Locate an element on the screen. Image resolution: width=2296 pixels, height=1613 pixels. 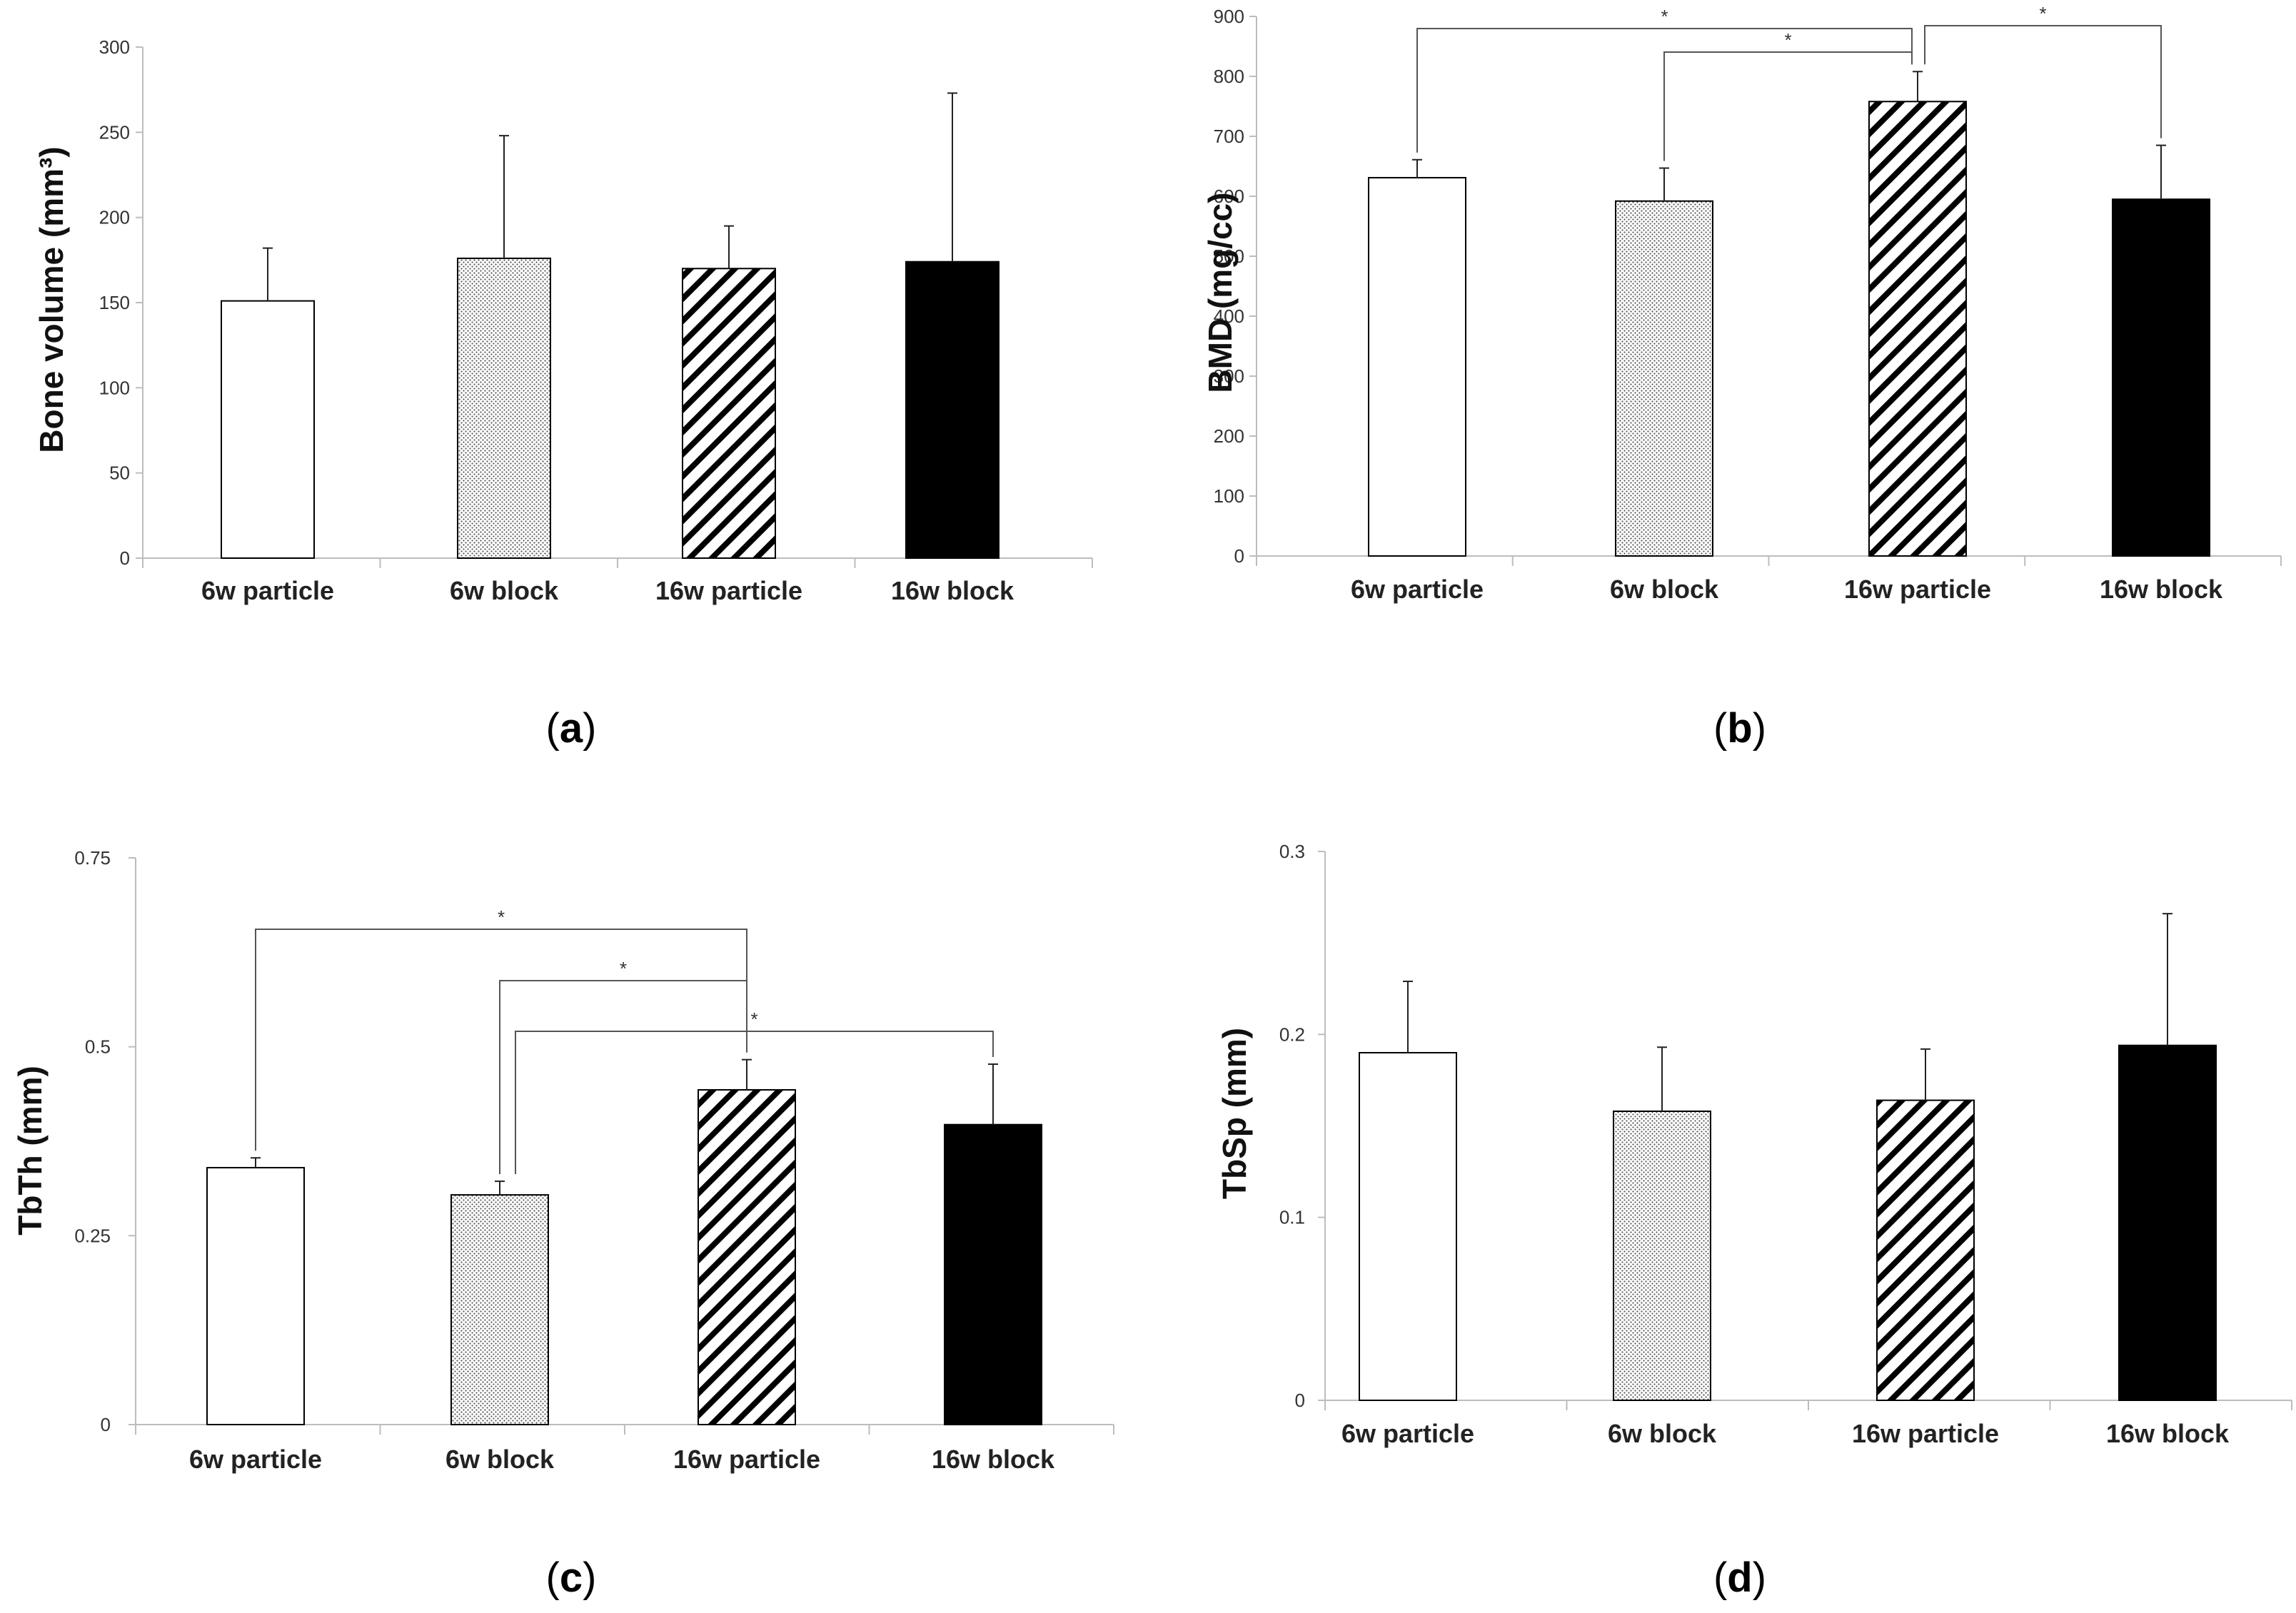
y-tick-label: 500 is located at coordinates (1229, 256).